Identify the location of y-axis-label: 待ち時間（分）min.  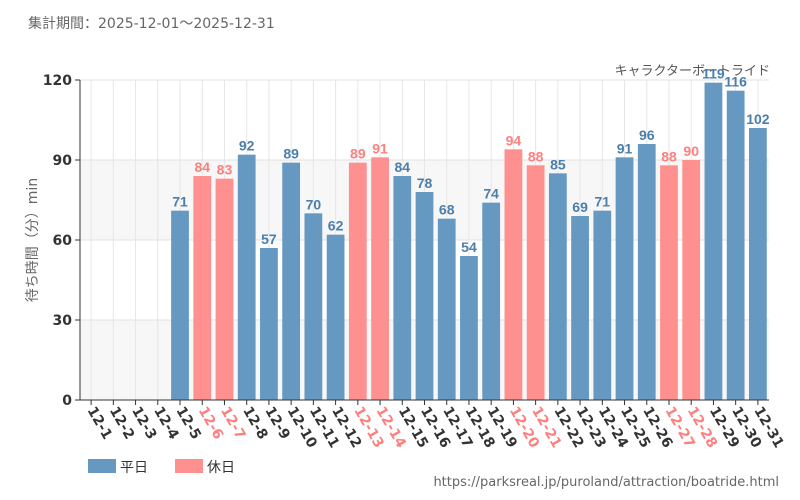
(33, 240).